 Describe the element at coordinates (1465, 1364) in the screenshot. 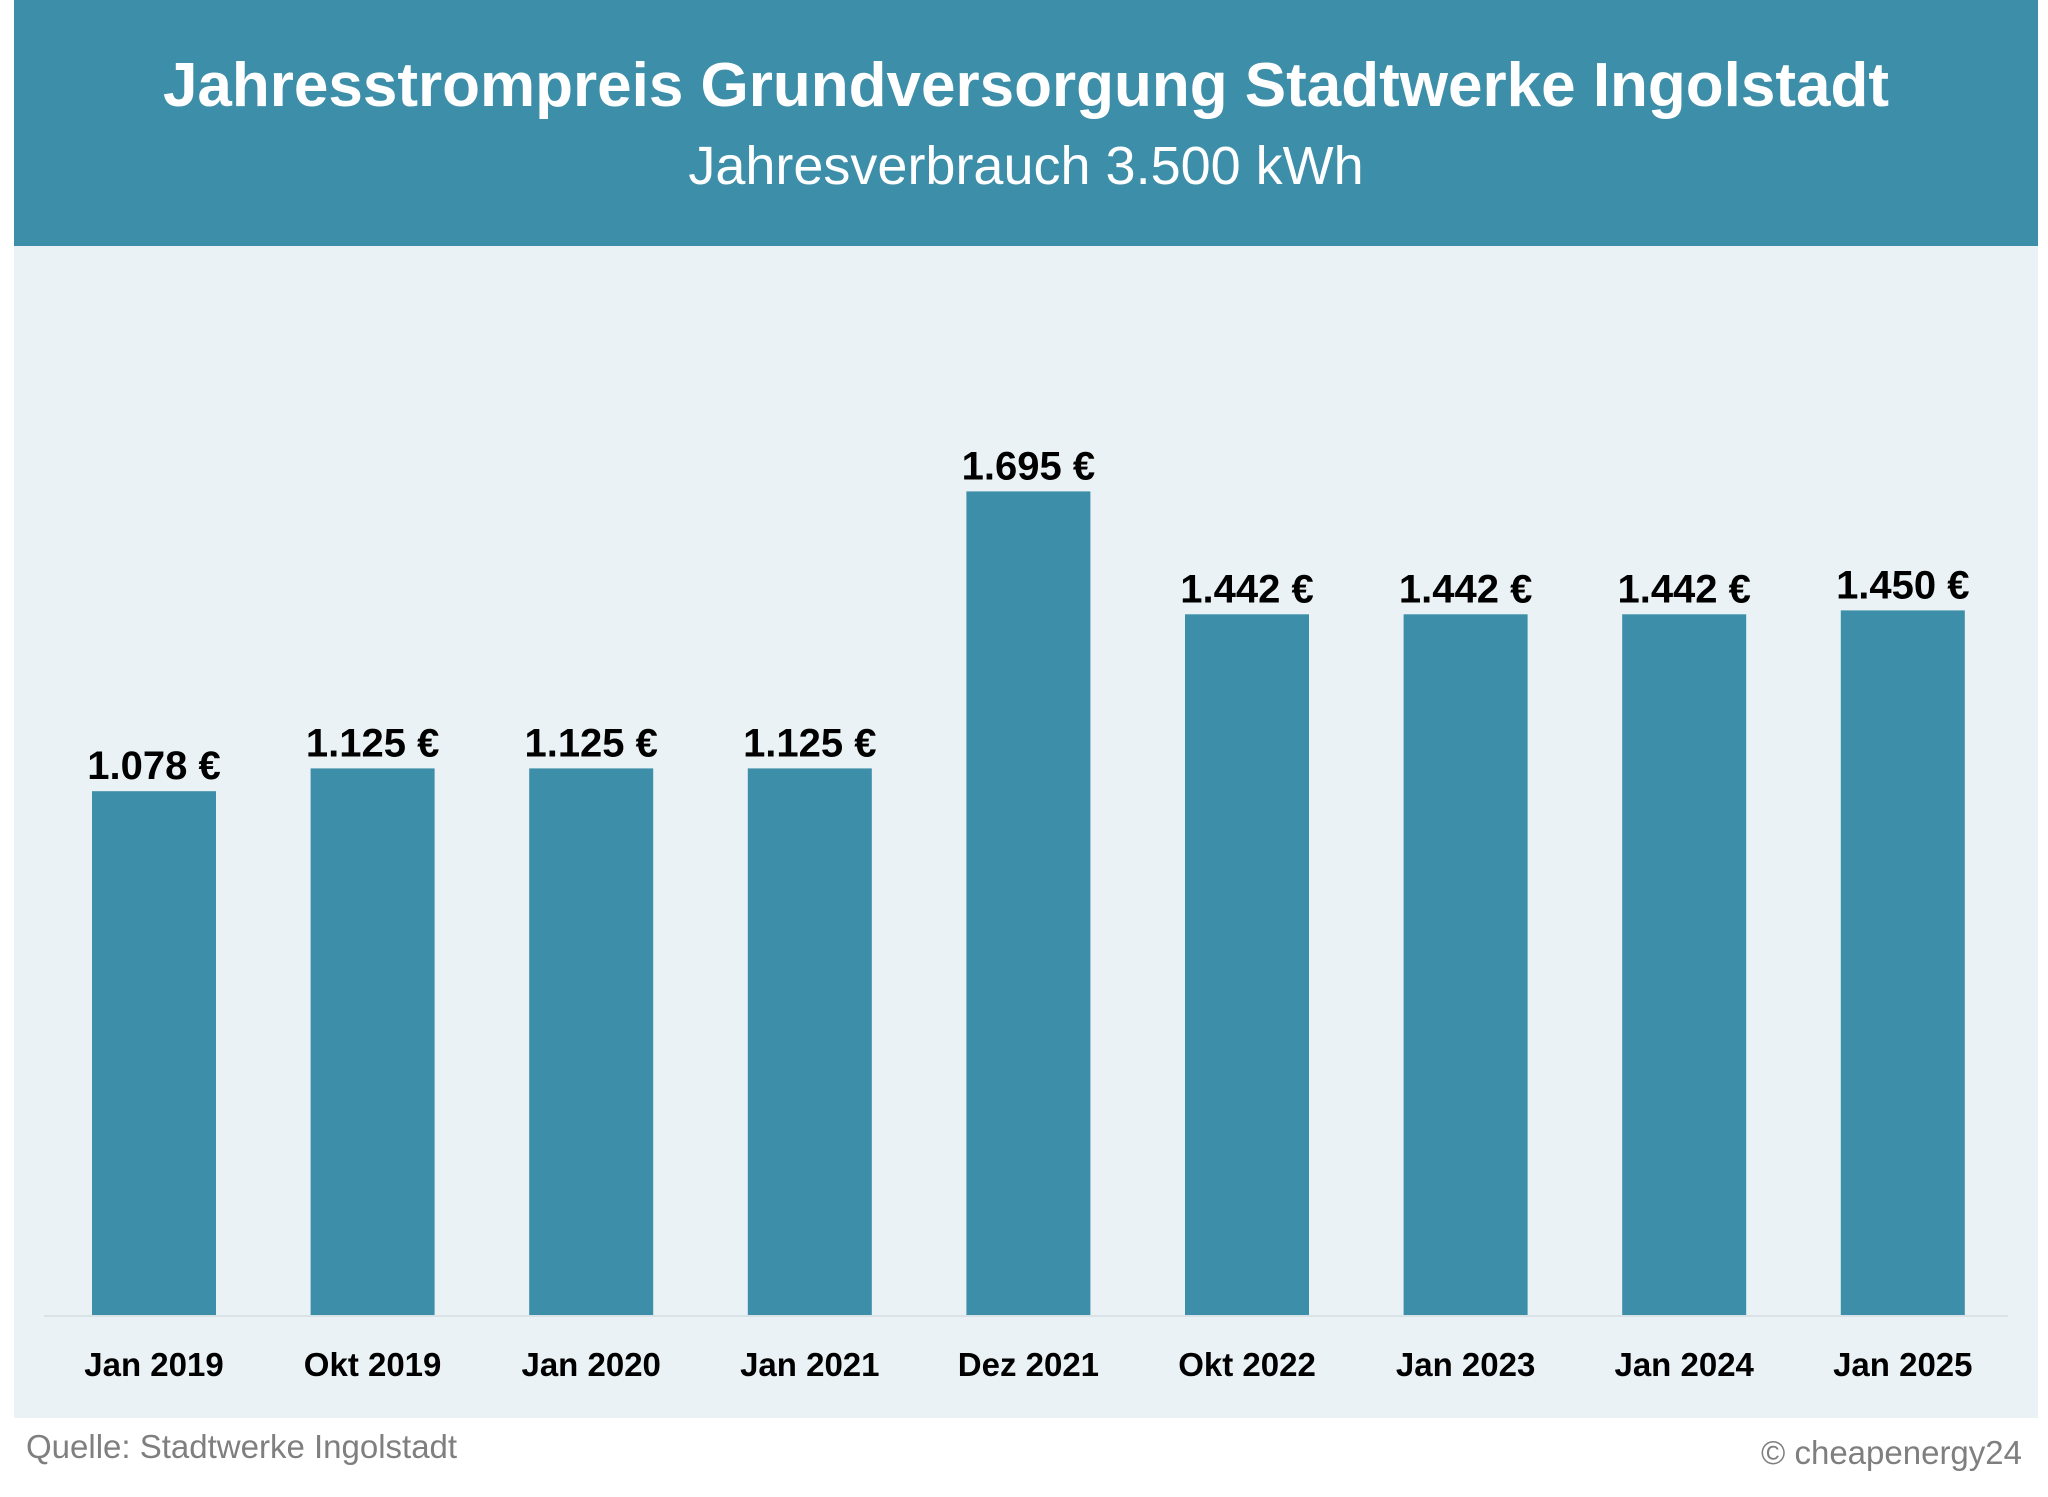

I see `x-tick-label: Jan 2023` at that location.